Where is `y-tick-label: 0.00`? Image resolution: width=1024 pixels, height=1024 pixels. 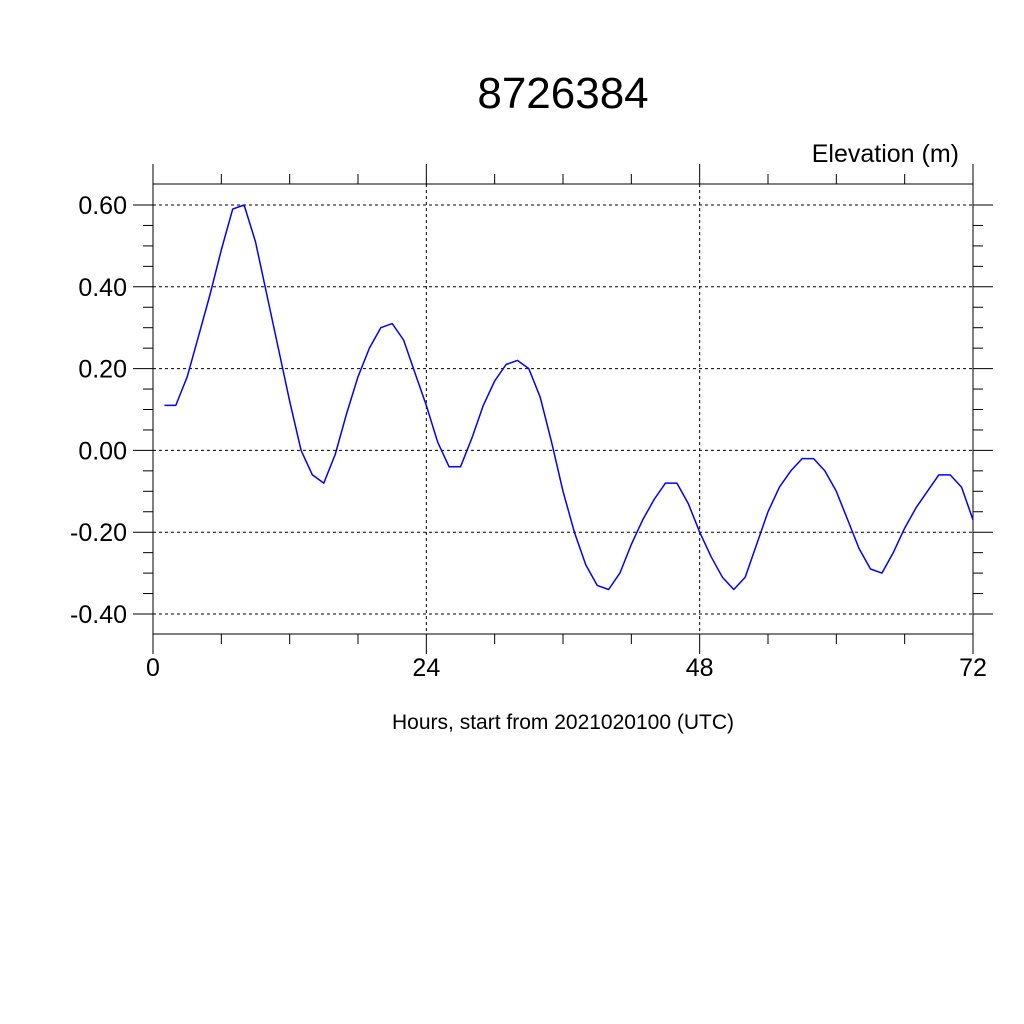 y-tick-label: 0.00 is located at coordinates (102, 451).